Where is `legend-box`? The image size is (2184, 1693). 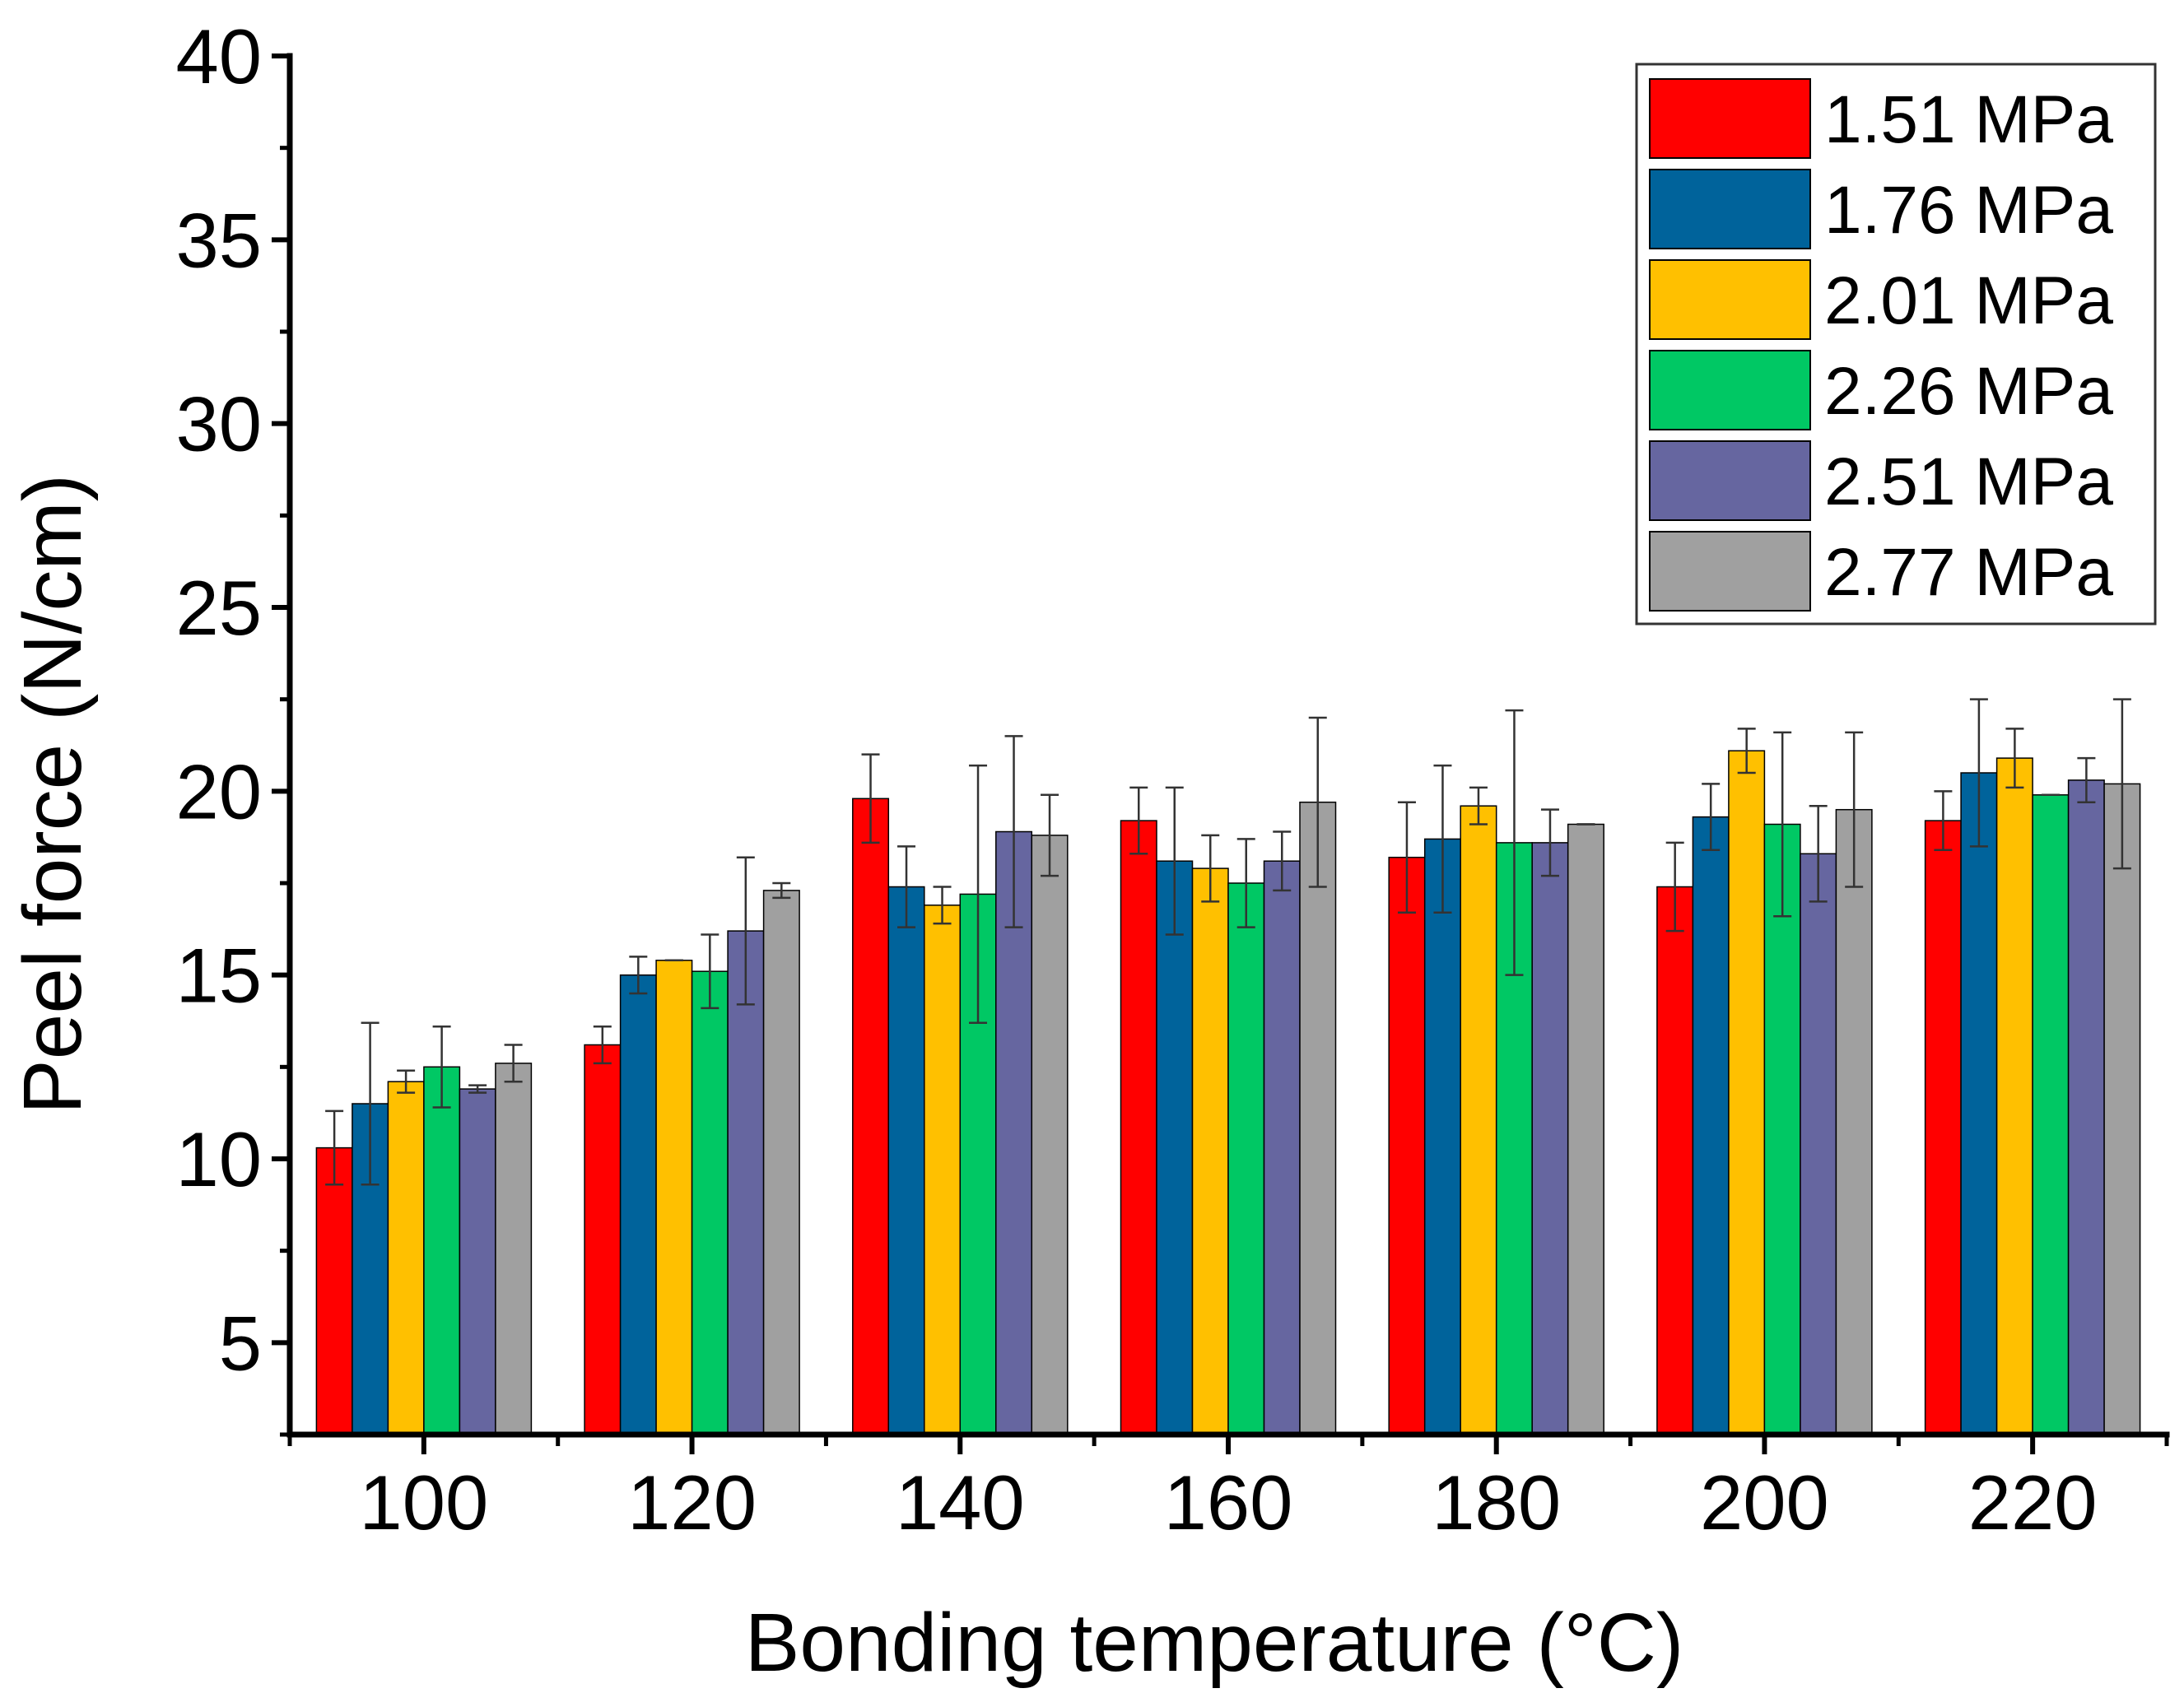
legend-box is located at coordinates (1896, 344).